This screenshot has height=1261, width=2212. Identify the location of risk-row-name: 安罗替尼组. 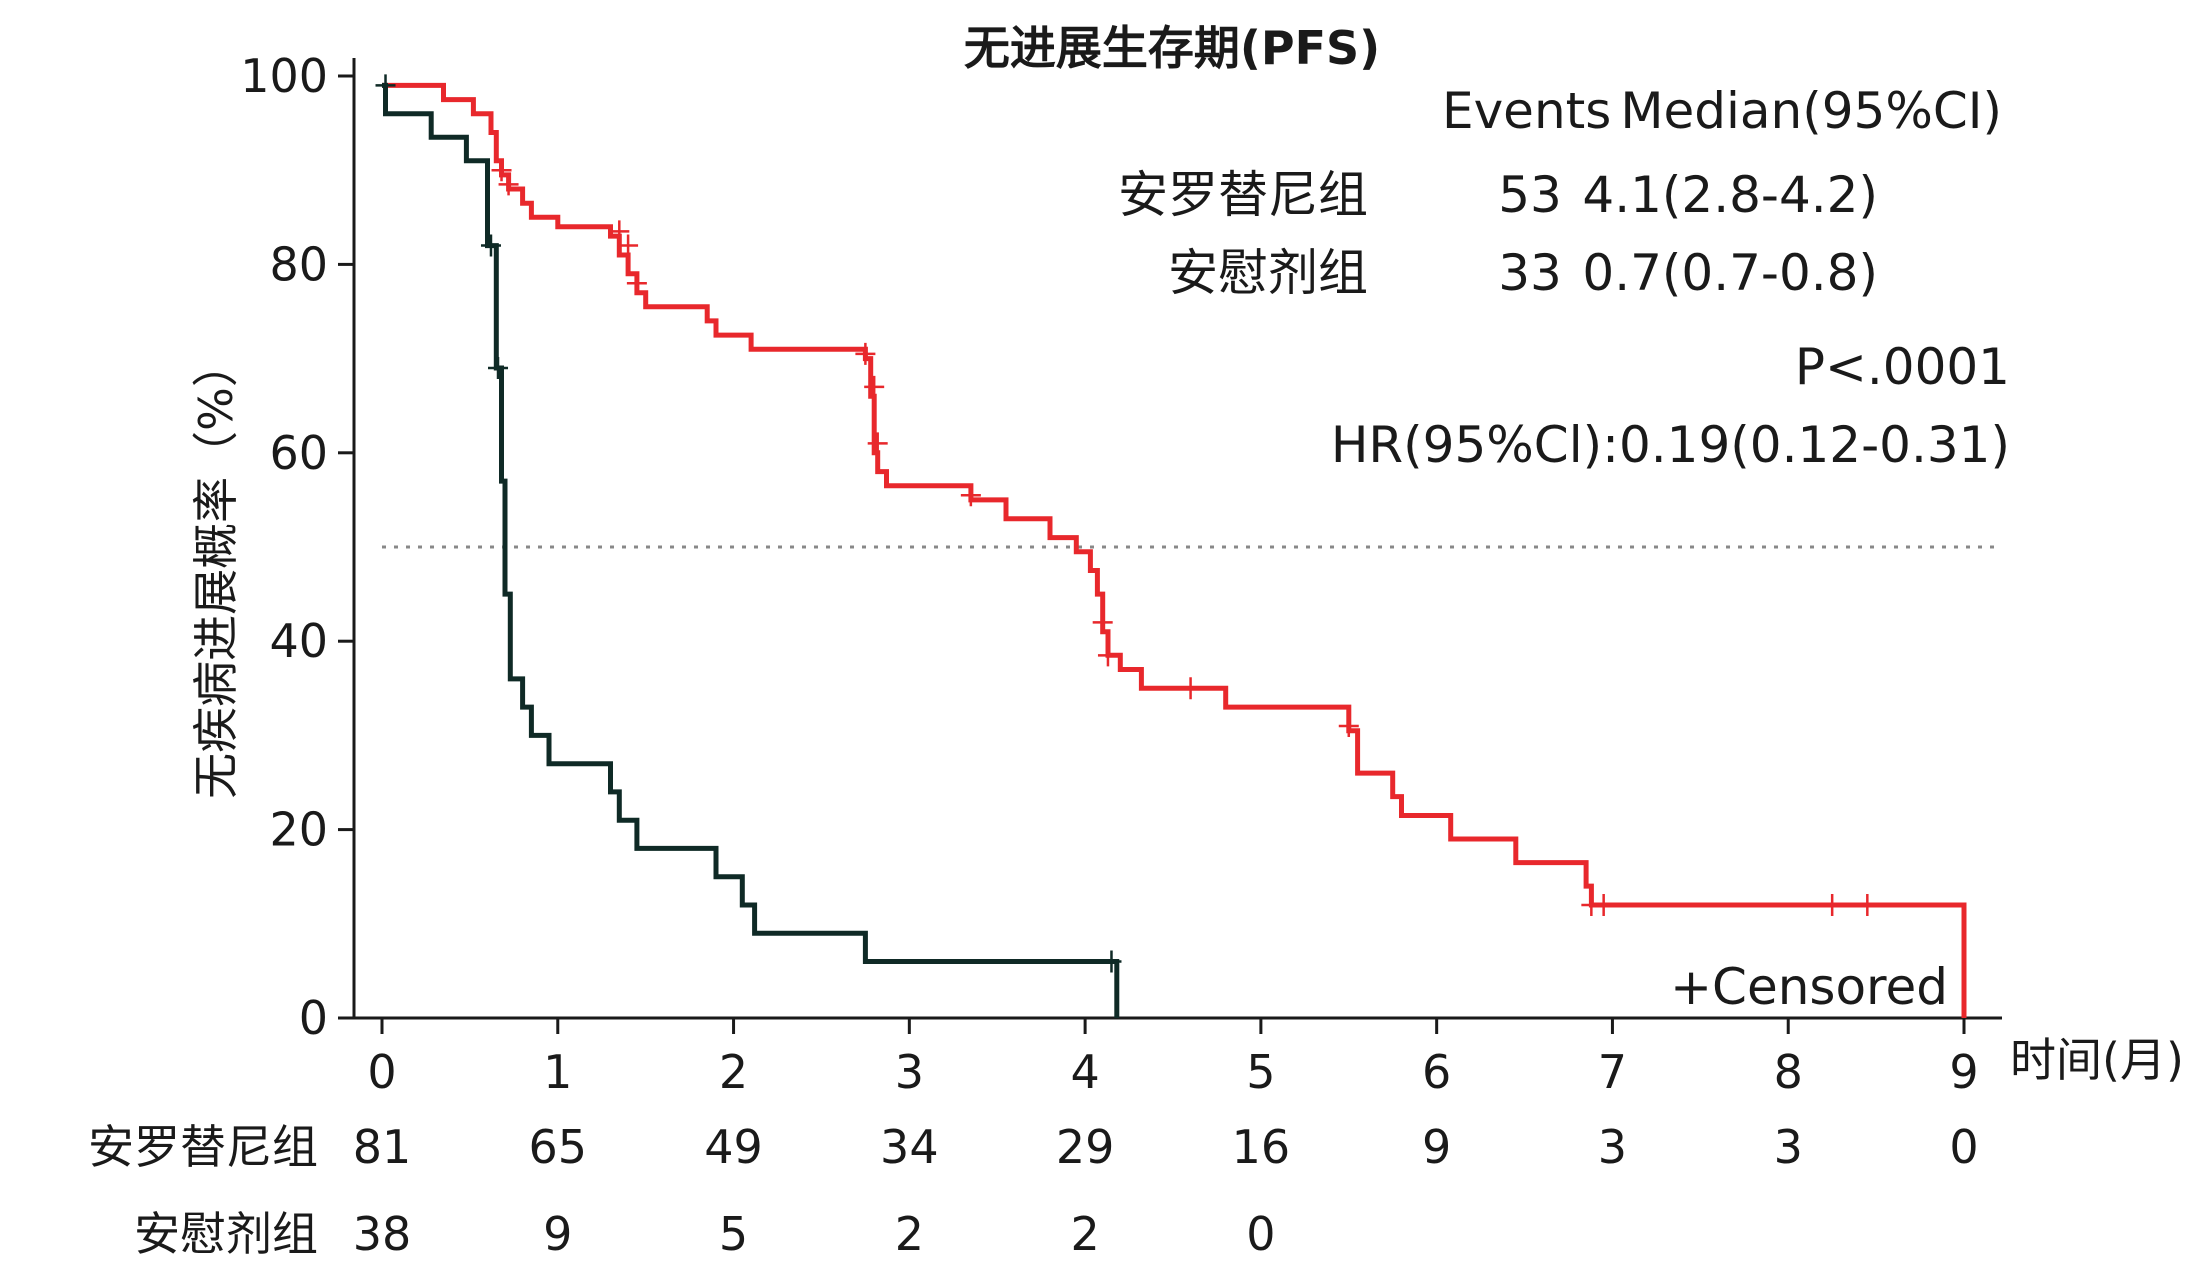
(203, 1147).